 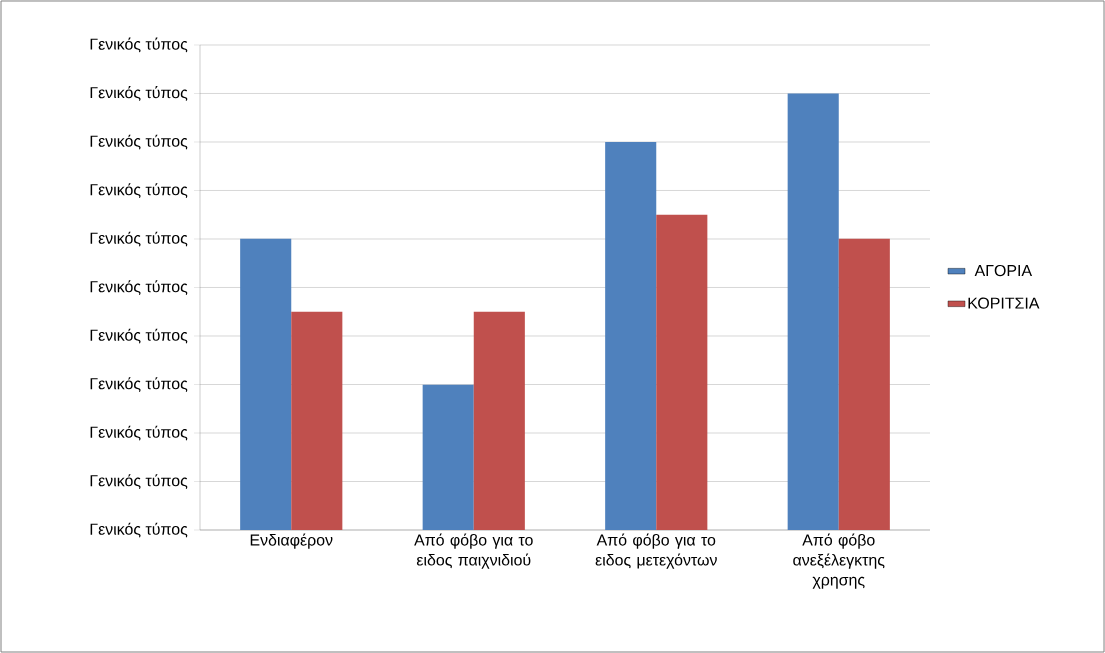 I want to click on legend-label: ΑΓΟΡΙΑ, so click(x=1003, y=270).